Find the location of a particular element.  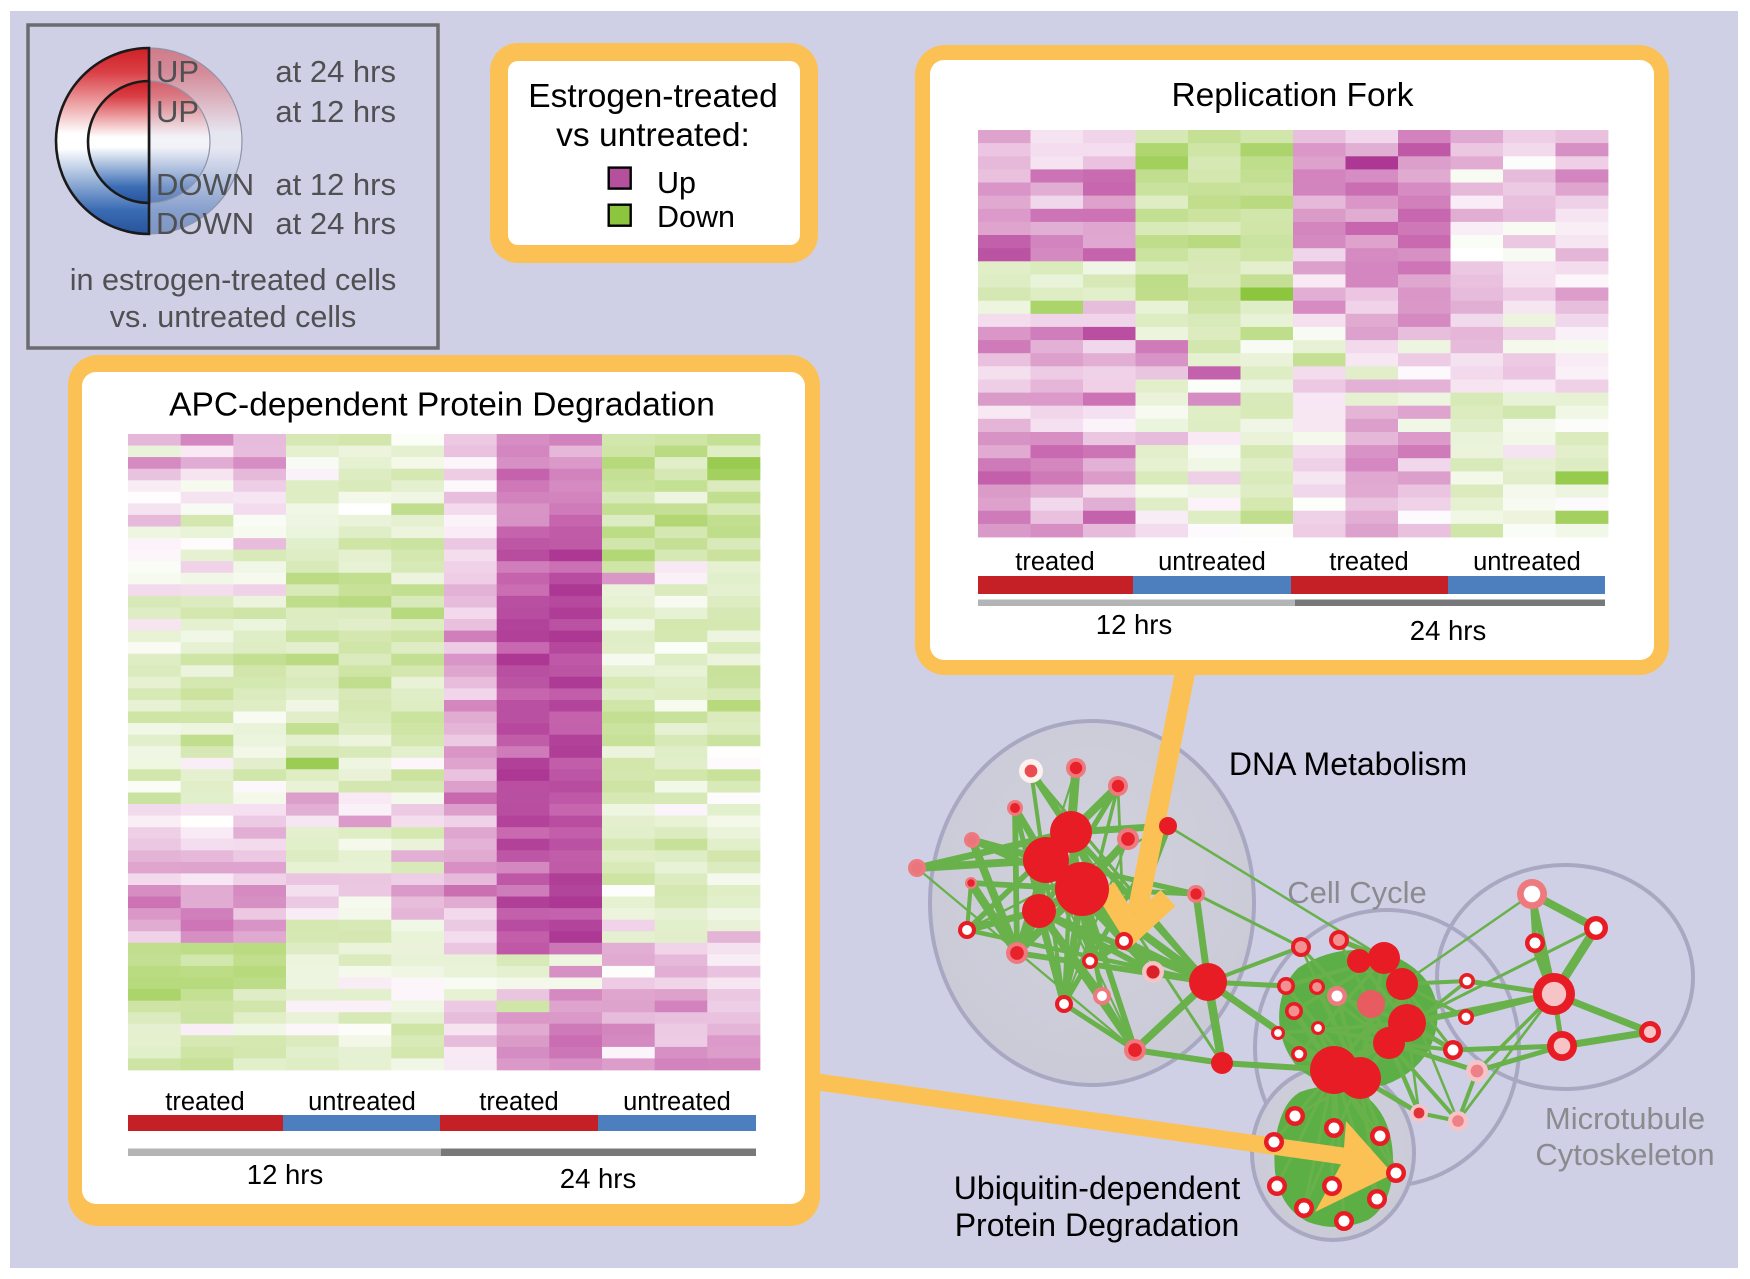

svg-text: Replication Fork is located at coordinates (1292, 95).